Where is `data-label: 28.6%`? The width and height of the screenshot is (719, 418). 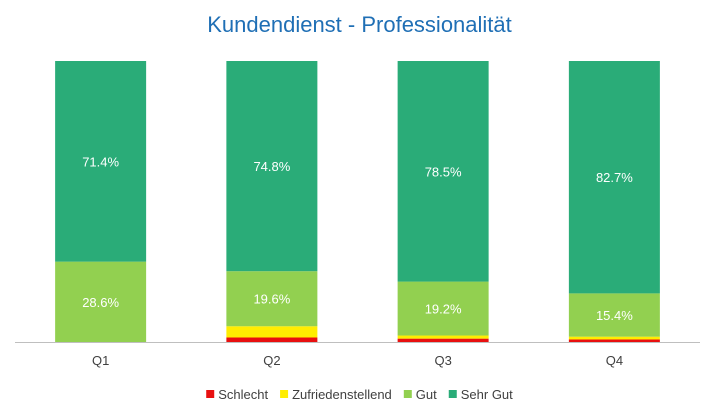 data-label: 28.6% is located at coordinates (100, 302).